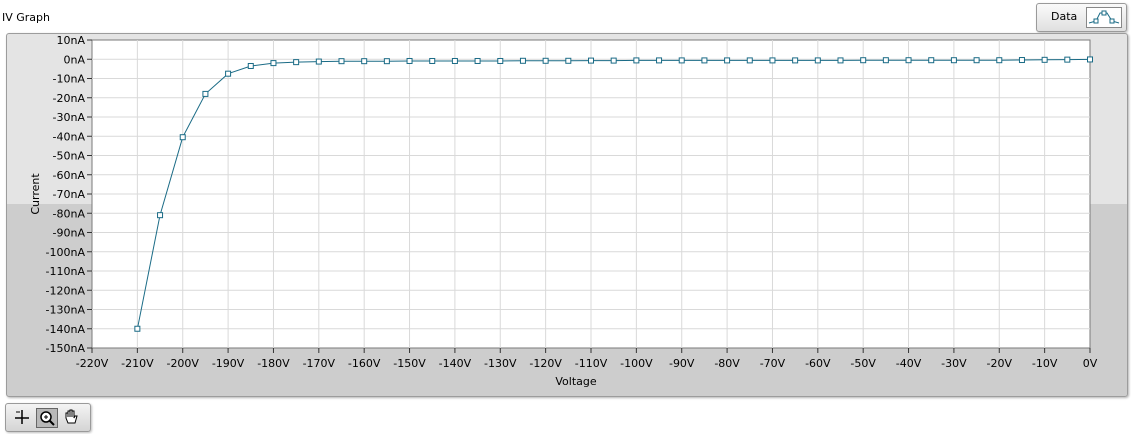 This screenshot has width=1131, height=434. Describe the element at coordinates (69, 79) in the screenshot. I see `y-tick-label: -10nA` at that location.